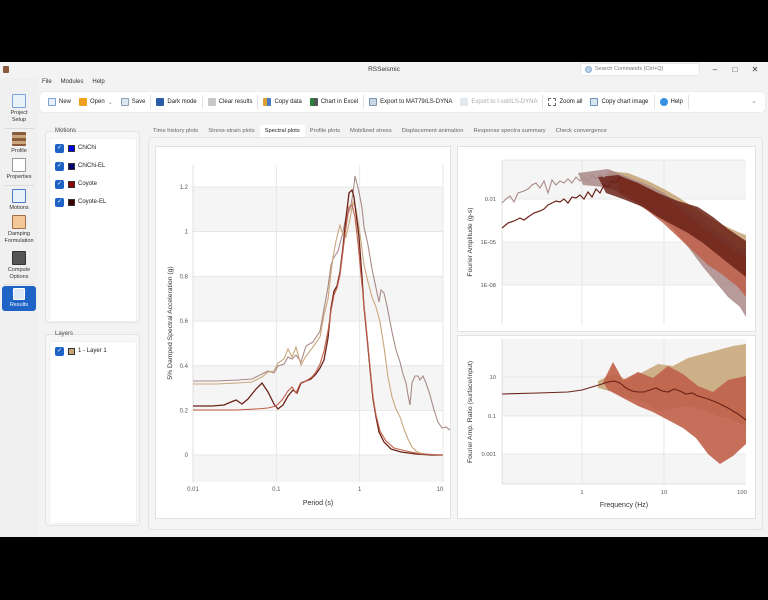 This screenshot has height=600, width=768. Describe the element at coordinates (325, 131) in the screenshot. I see `tab-profile-plots: Profile plots` at that location.